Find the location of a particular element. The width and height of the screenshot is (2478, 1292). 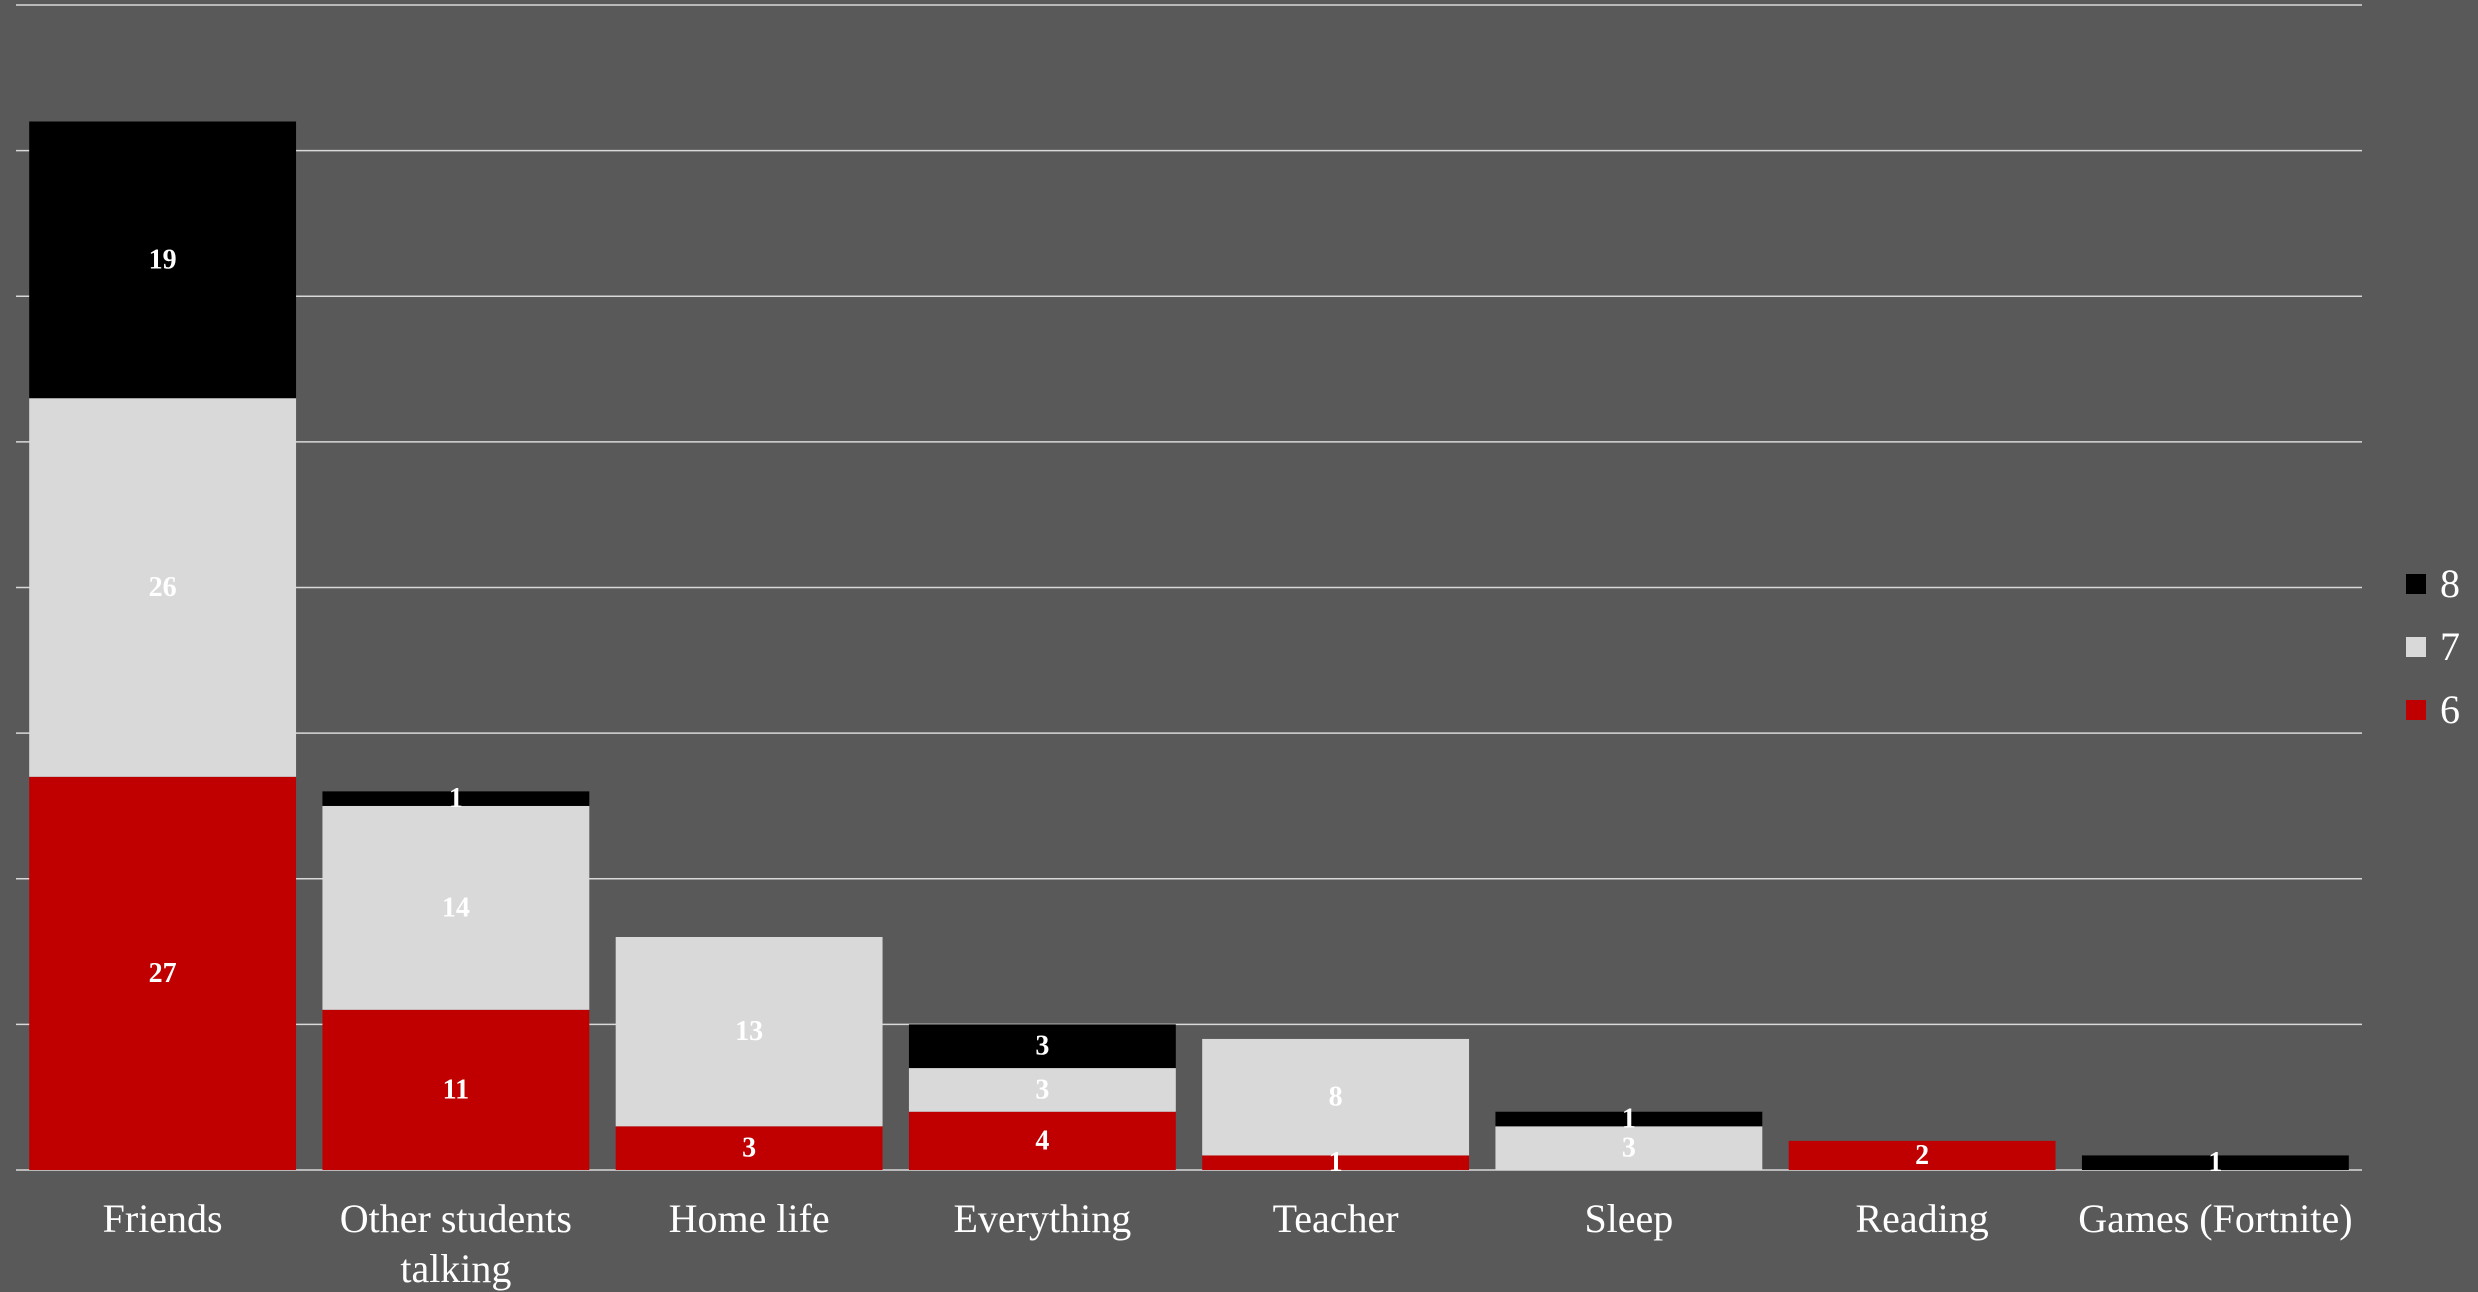

data-label: 27 is located at coordinates (163, 973).